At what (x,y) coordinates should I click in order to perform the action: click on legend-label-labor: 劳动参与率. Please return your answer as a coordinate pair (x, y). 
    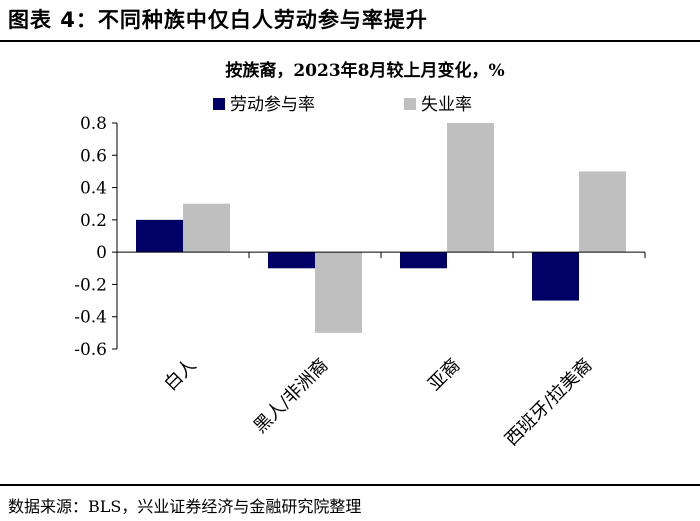
    Looking at the image, I should click on (272, 105).